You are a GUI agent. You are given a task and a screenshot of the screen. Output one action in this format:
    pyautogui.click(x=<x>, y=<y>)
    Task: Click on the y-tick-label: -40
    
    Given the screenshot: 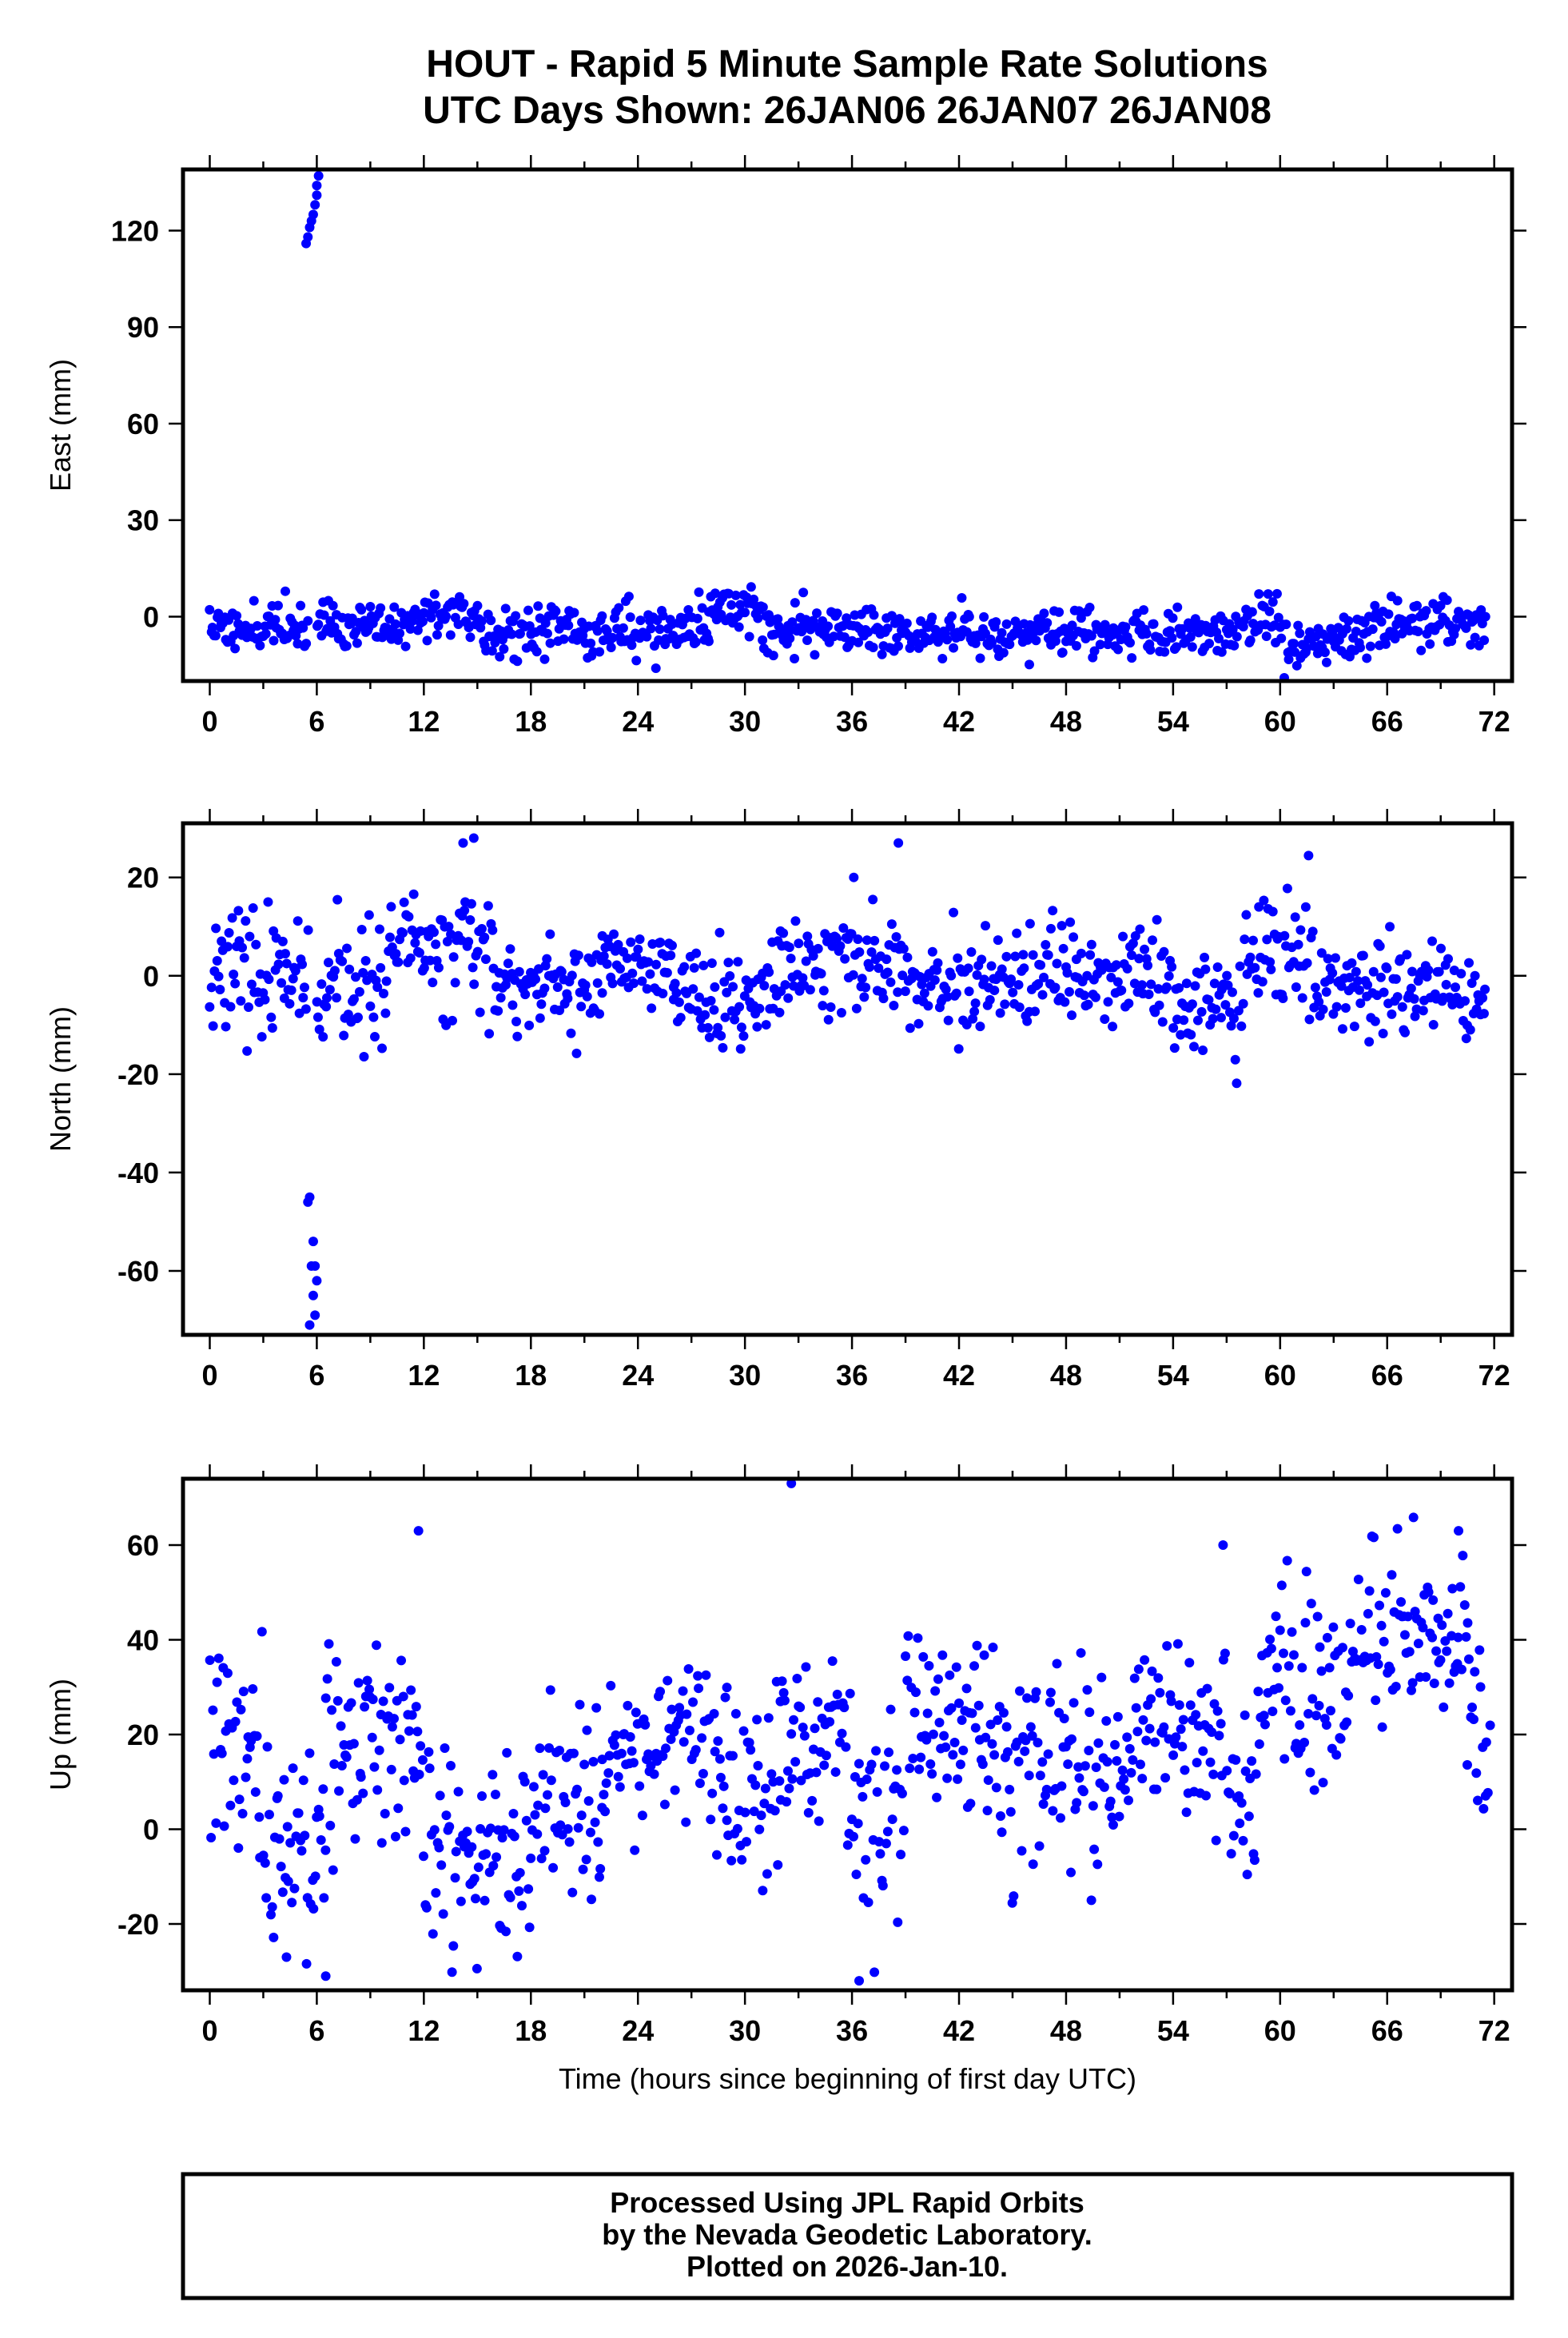 What is the action you would take?
    pyautogui.click(x=138, y=1173)
    